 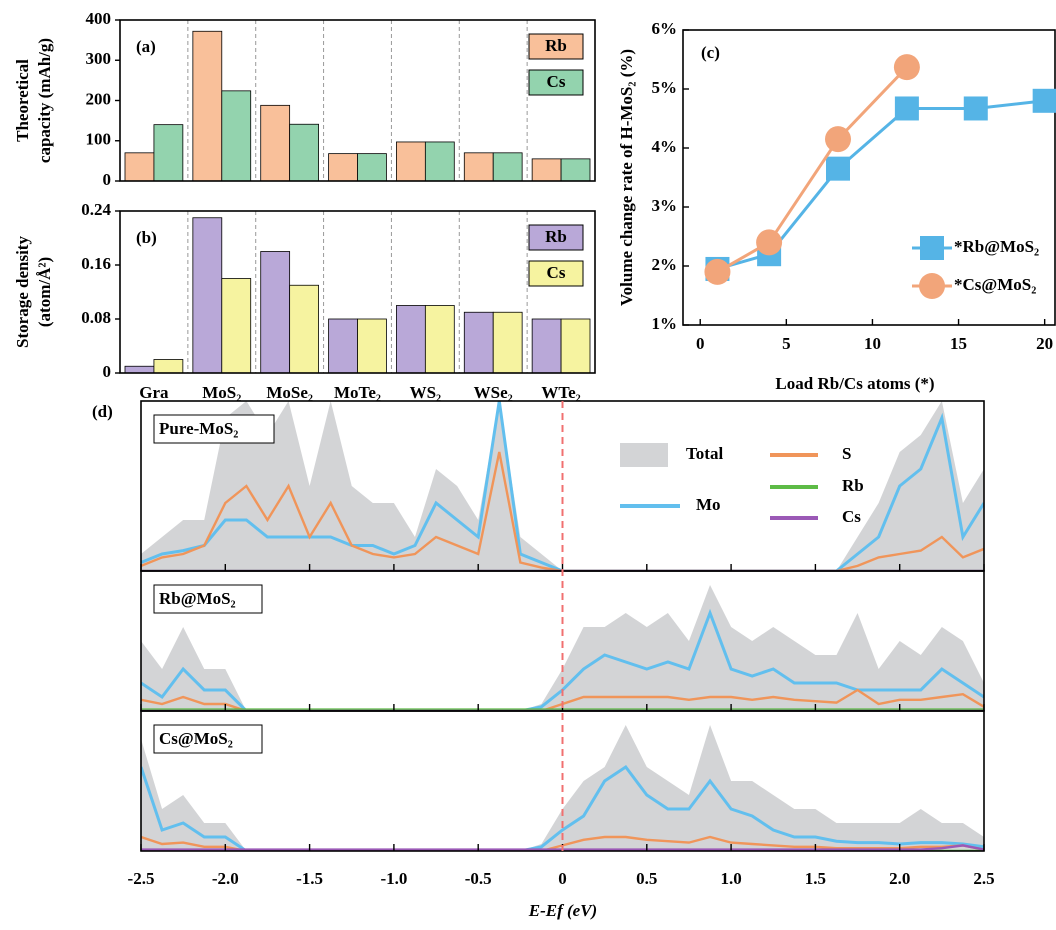 I want to click on legend-label: *Cs@MoS₂, so click(x=995, y=284).